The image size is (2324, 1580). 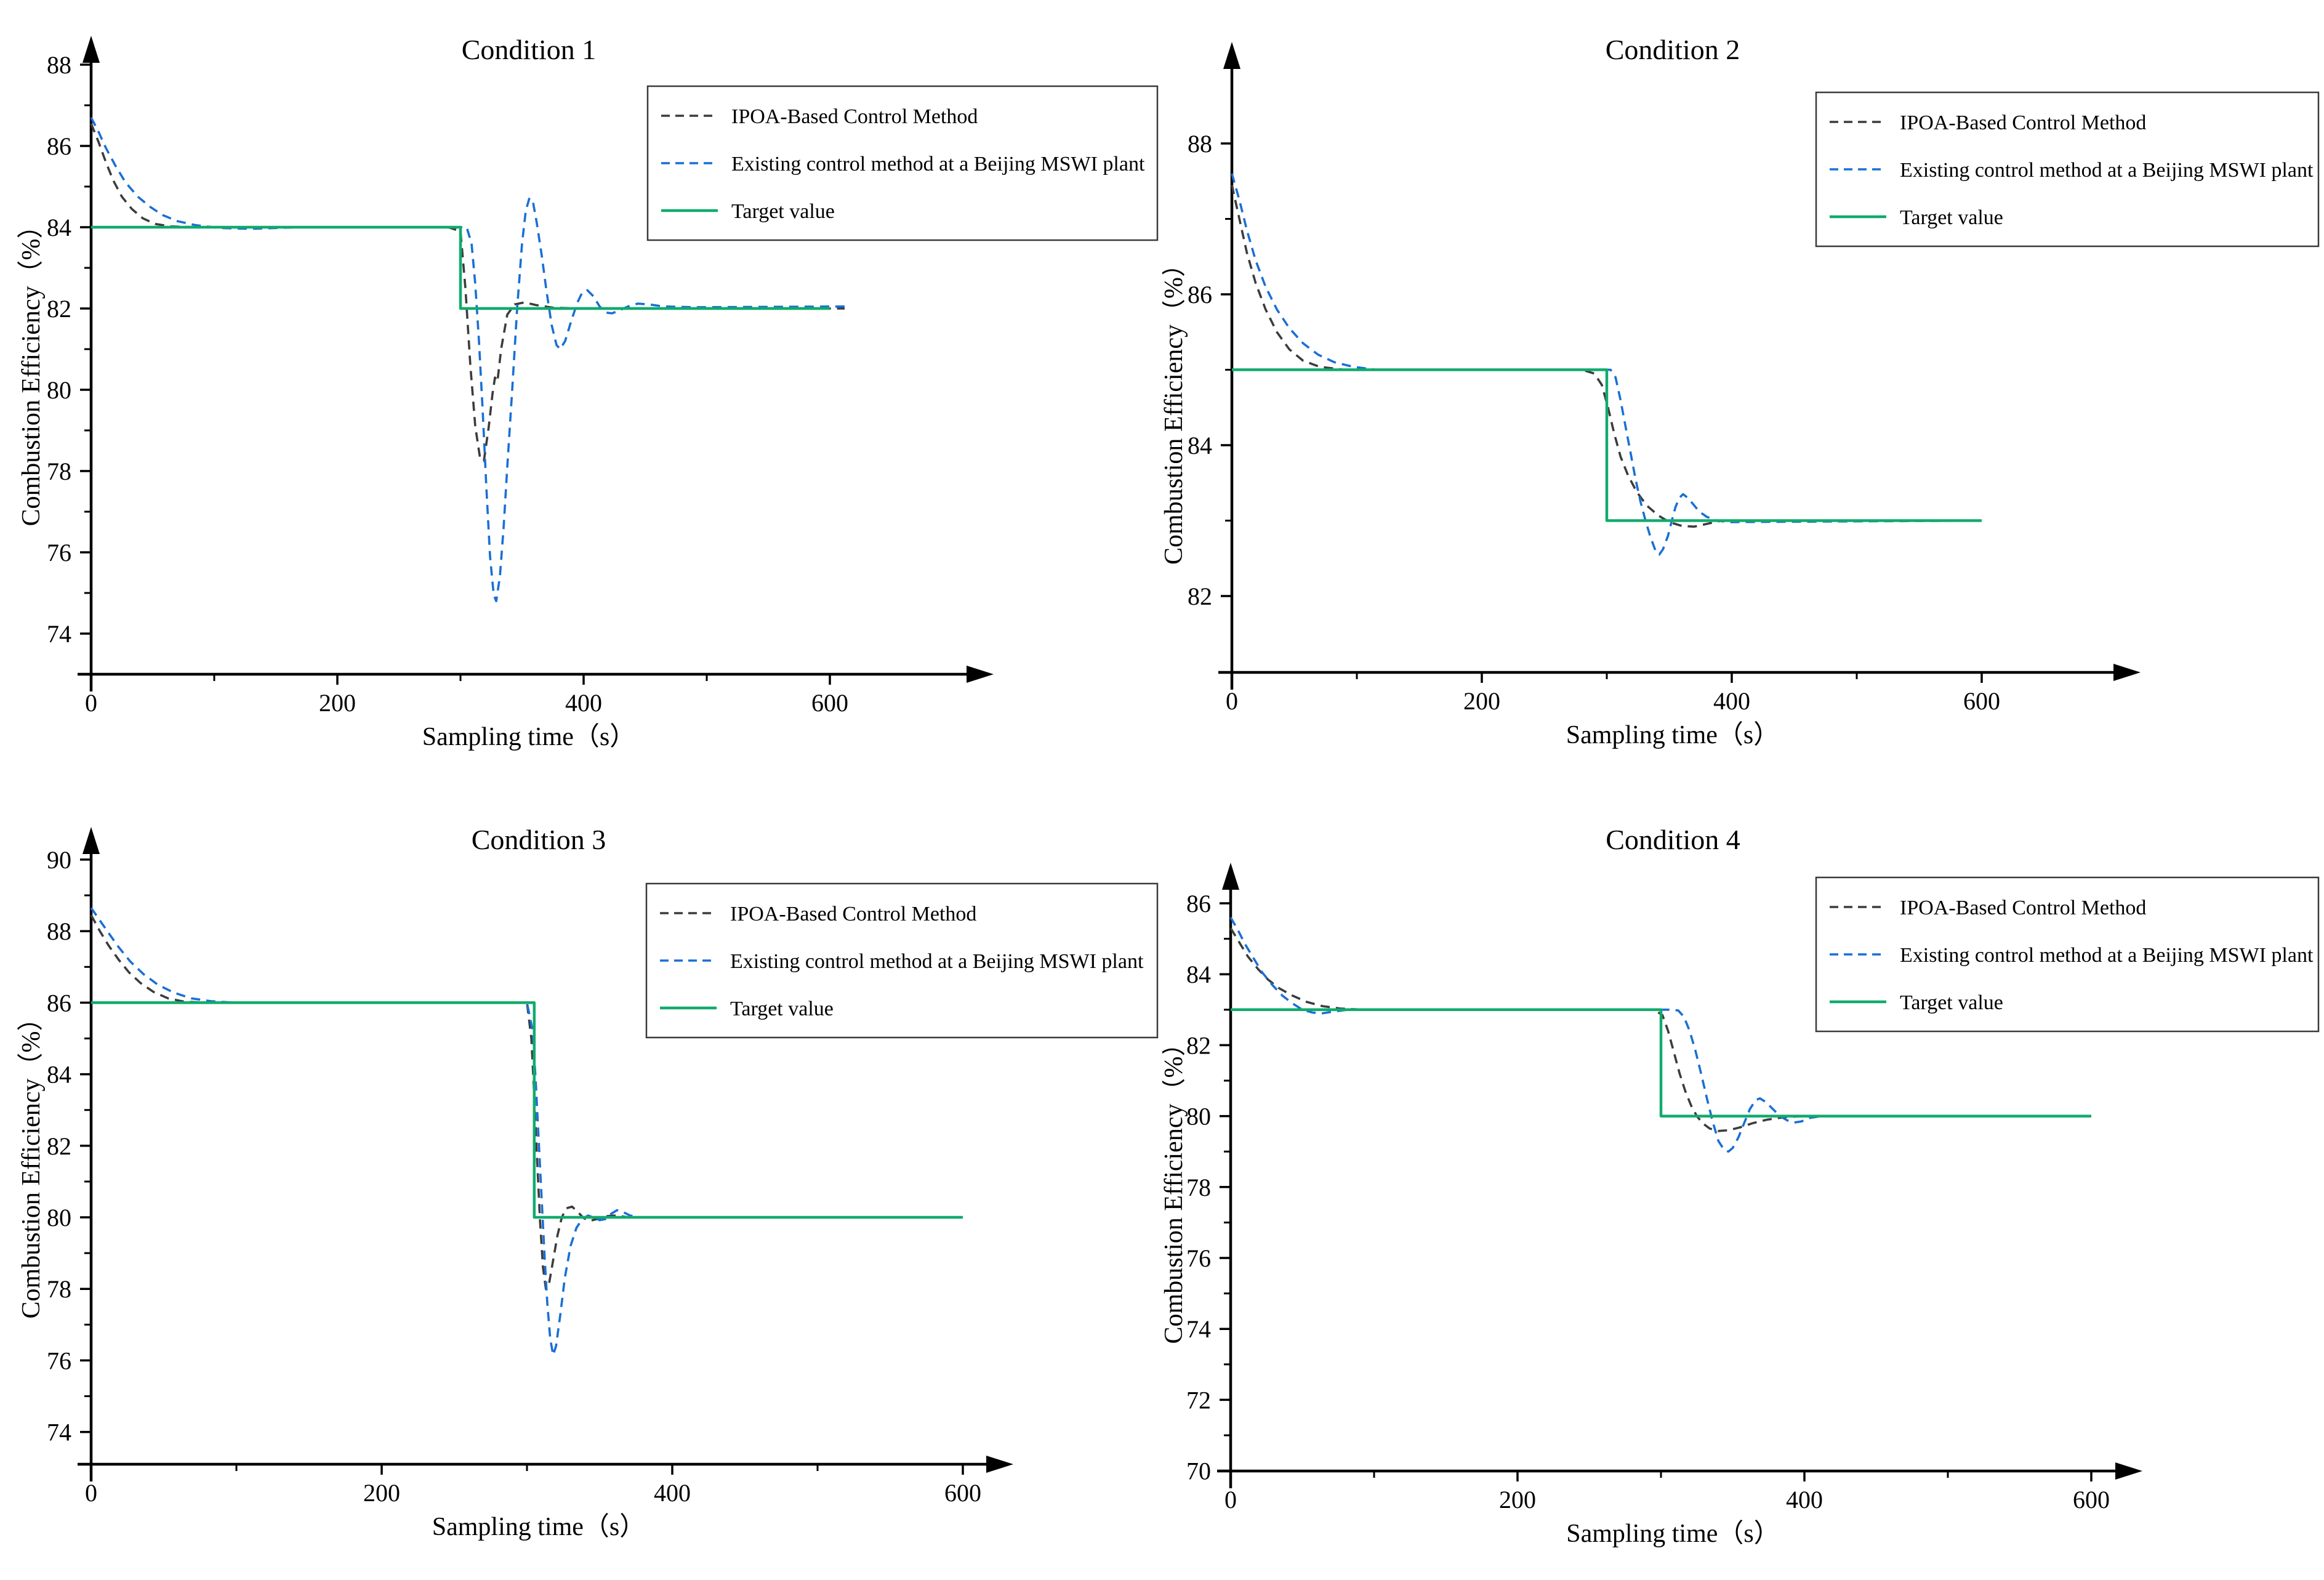 I want to click on chart-title: Condition 1, so click(x=529, y=49).